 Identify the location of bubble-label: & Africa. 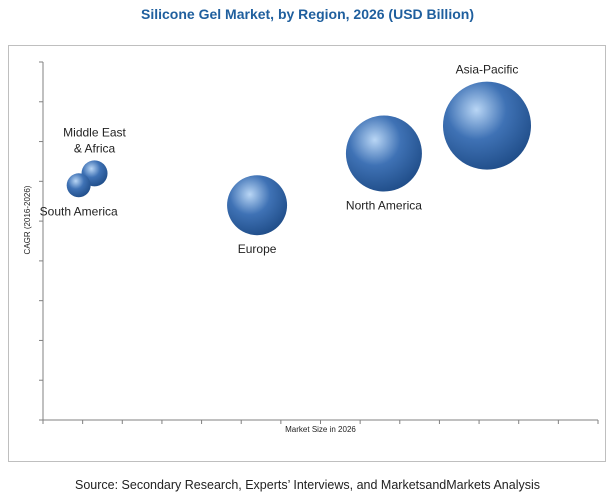
(95, 148).